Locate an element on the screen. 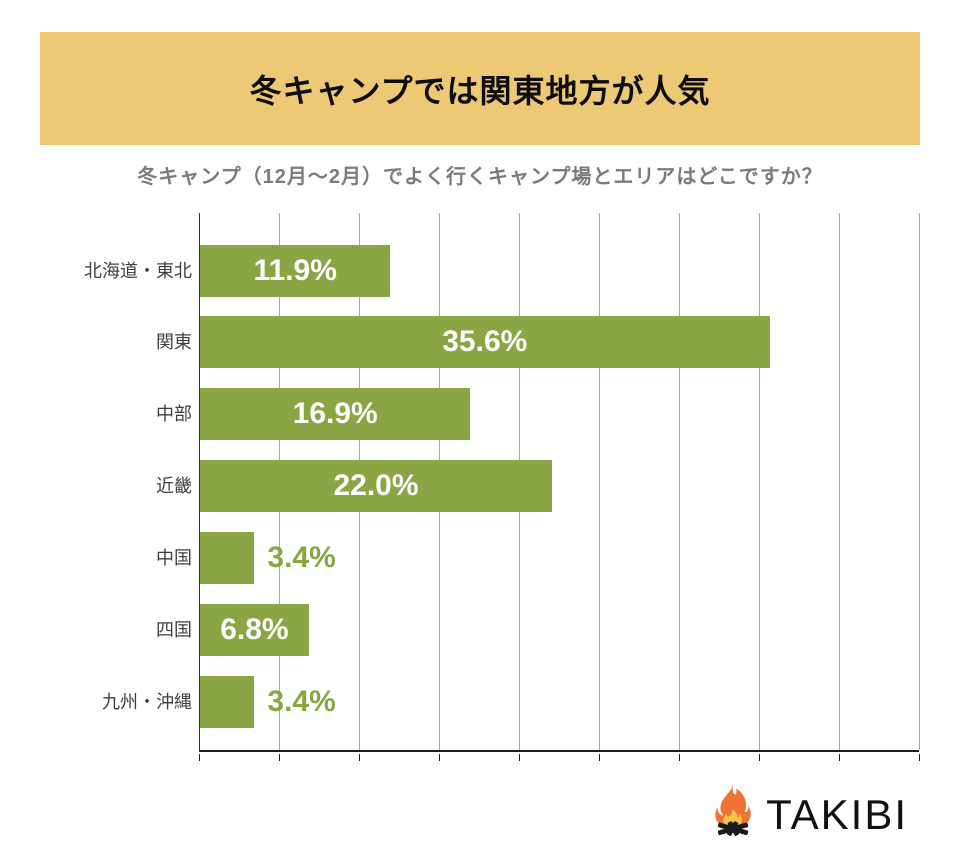 This screenshot has width=960, height=843. category-label: 北海道・東北 is located at coordinates (138, 270).